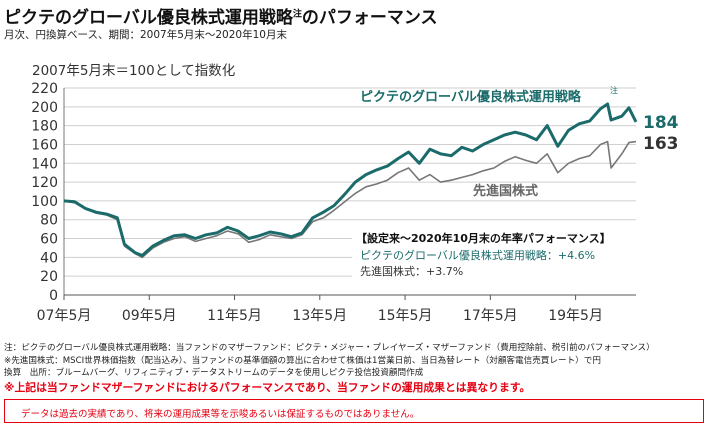 The image size is (710, 430). Describe the element at coordinates (661, 144) in the screenshot. I see `developed-end-value: 163` at that location.